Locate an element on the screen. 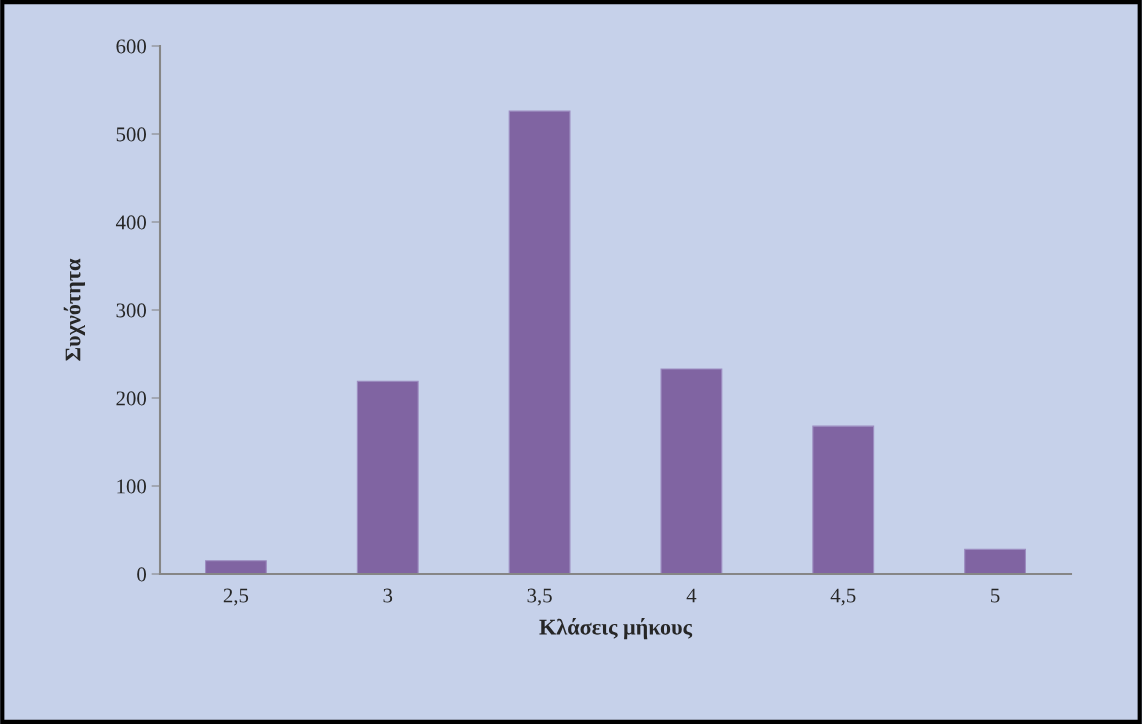  y-tick-label: 400 is located at coordinates (131, 222).